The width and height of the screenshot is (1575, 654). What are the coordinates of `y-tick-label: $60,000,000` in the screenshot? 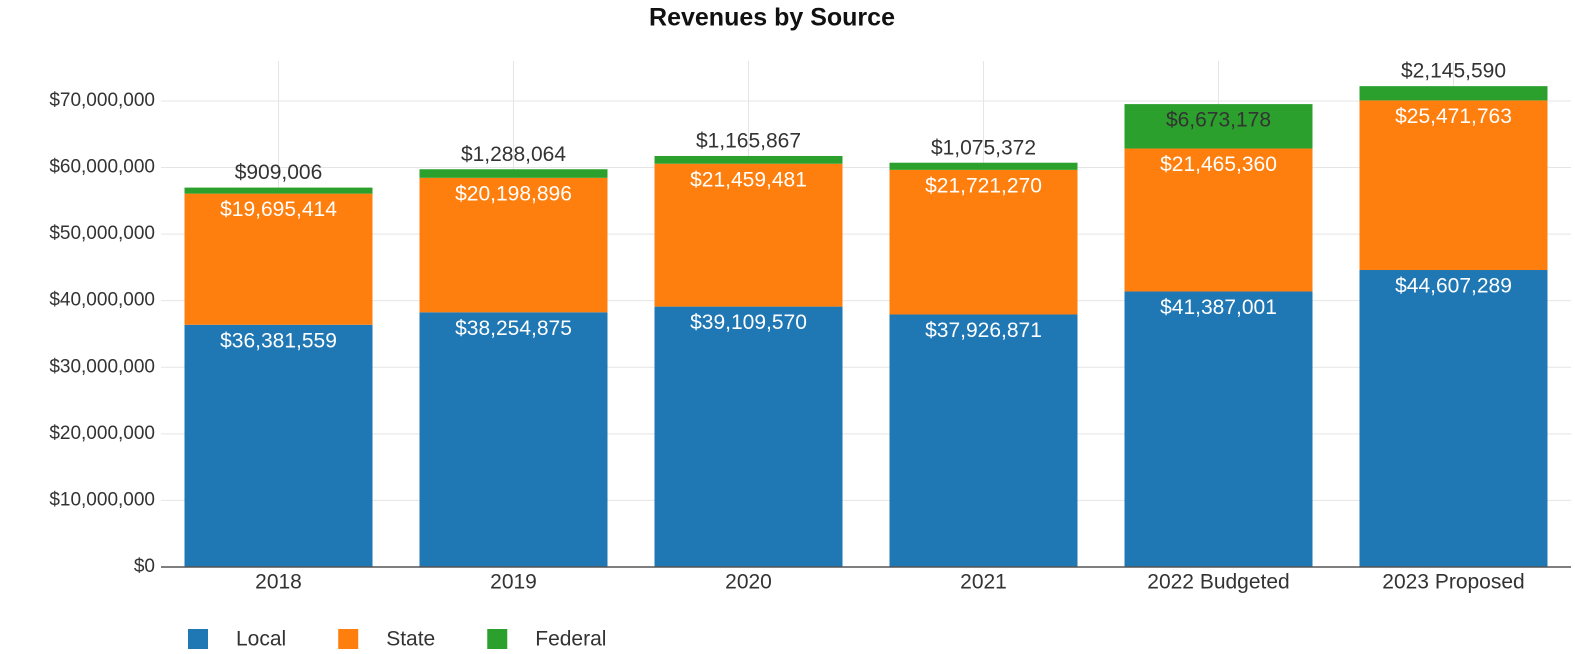 It's located at (102, 167).